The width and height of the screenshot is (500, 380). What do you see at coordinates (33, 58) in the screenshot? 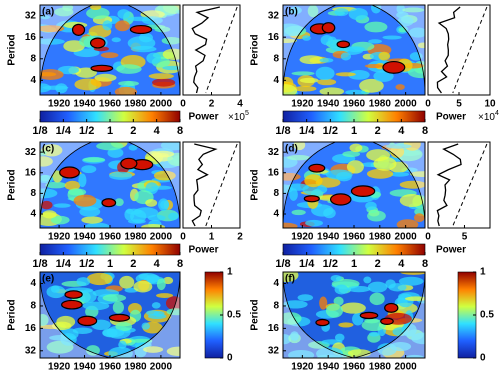
I see `y-tick-label: 8` at bounding box center [33, 58].